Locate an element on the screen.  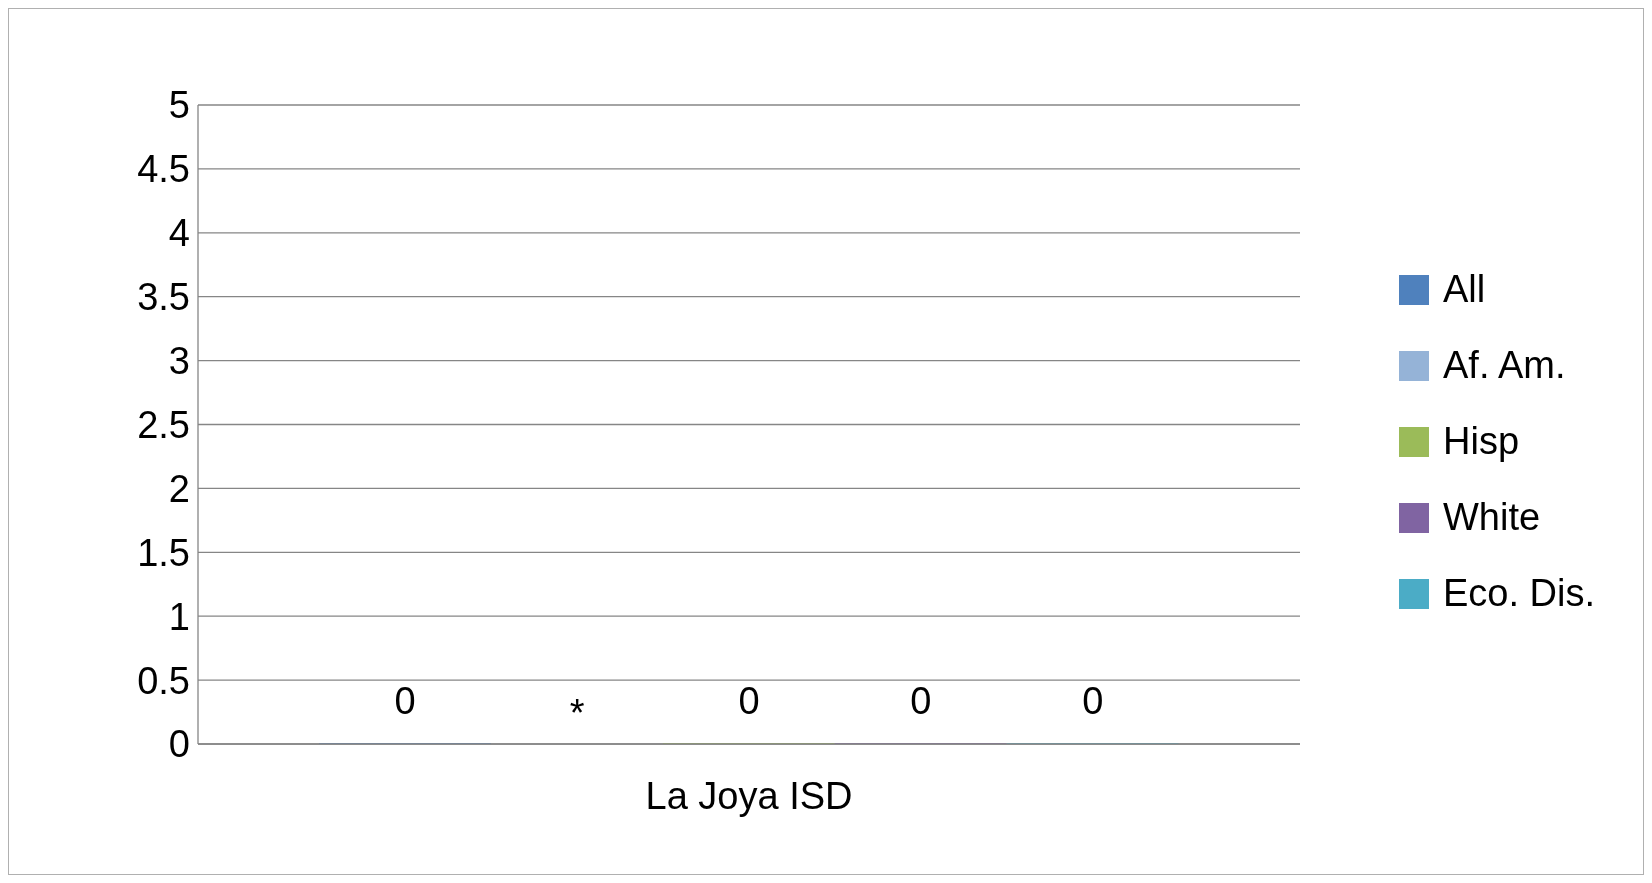
y-tick-label: 3.5 is located at coordinates (163, 297).